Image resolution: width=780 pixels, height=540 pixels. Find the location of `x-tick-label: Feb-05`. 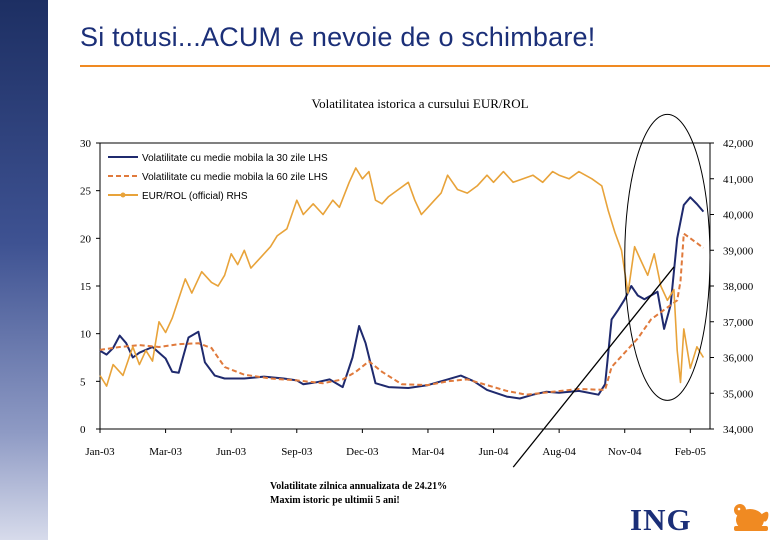

x-tick-label: Feb-05 is located at coordinates (691, 452).